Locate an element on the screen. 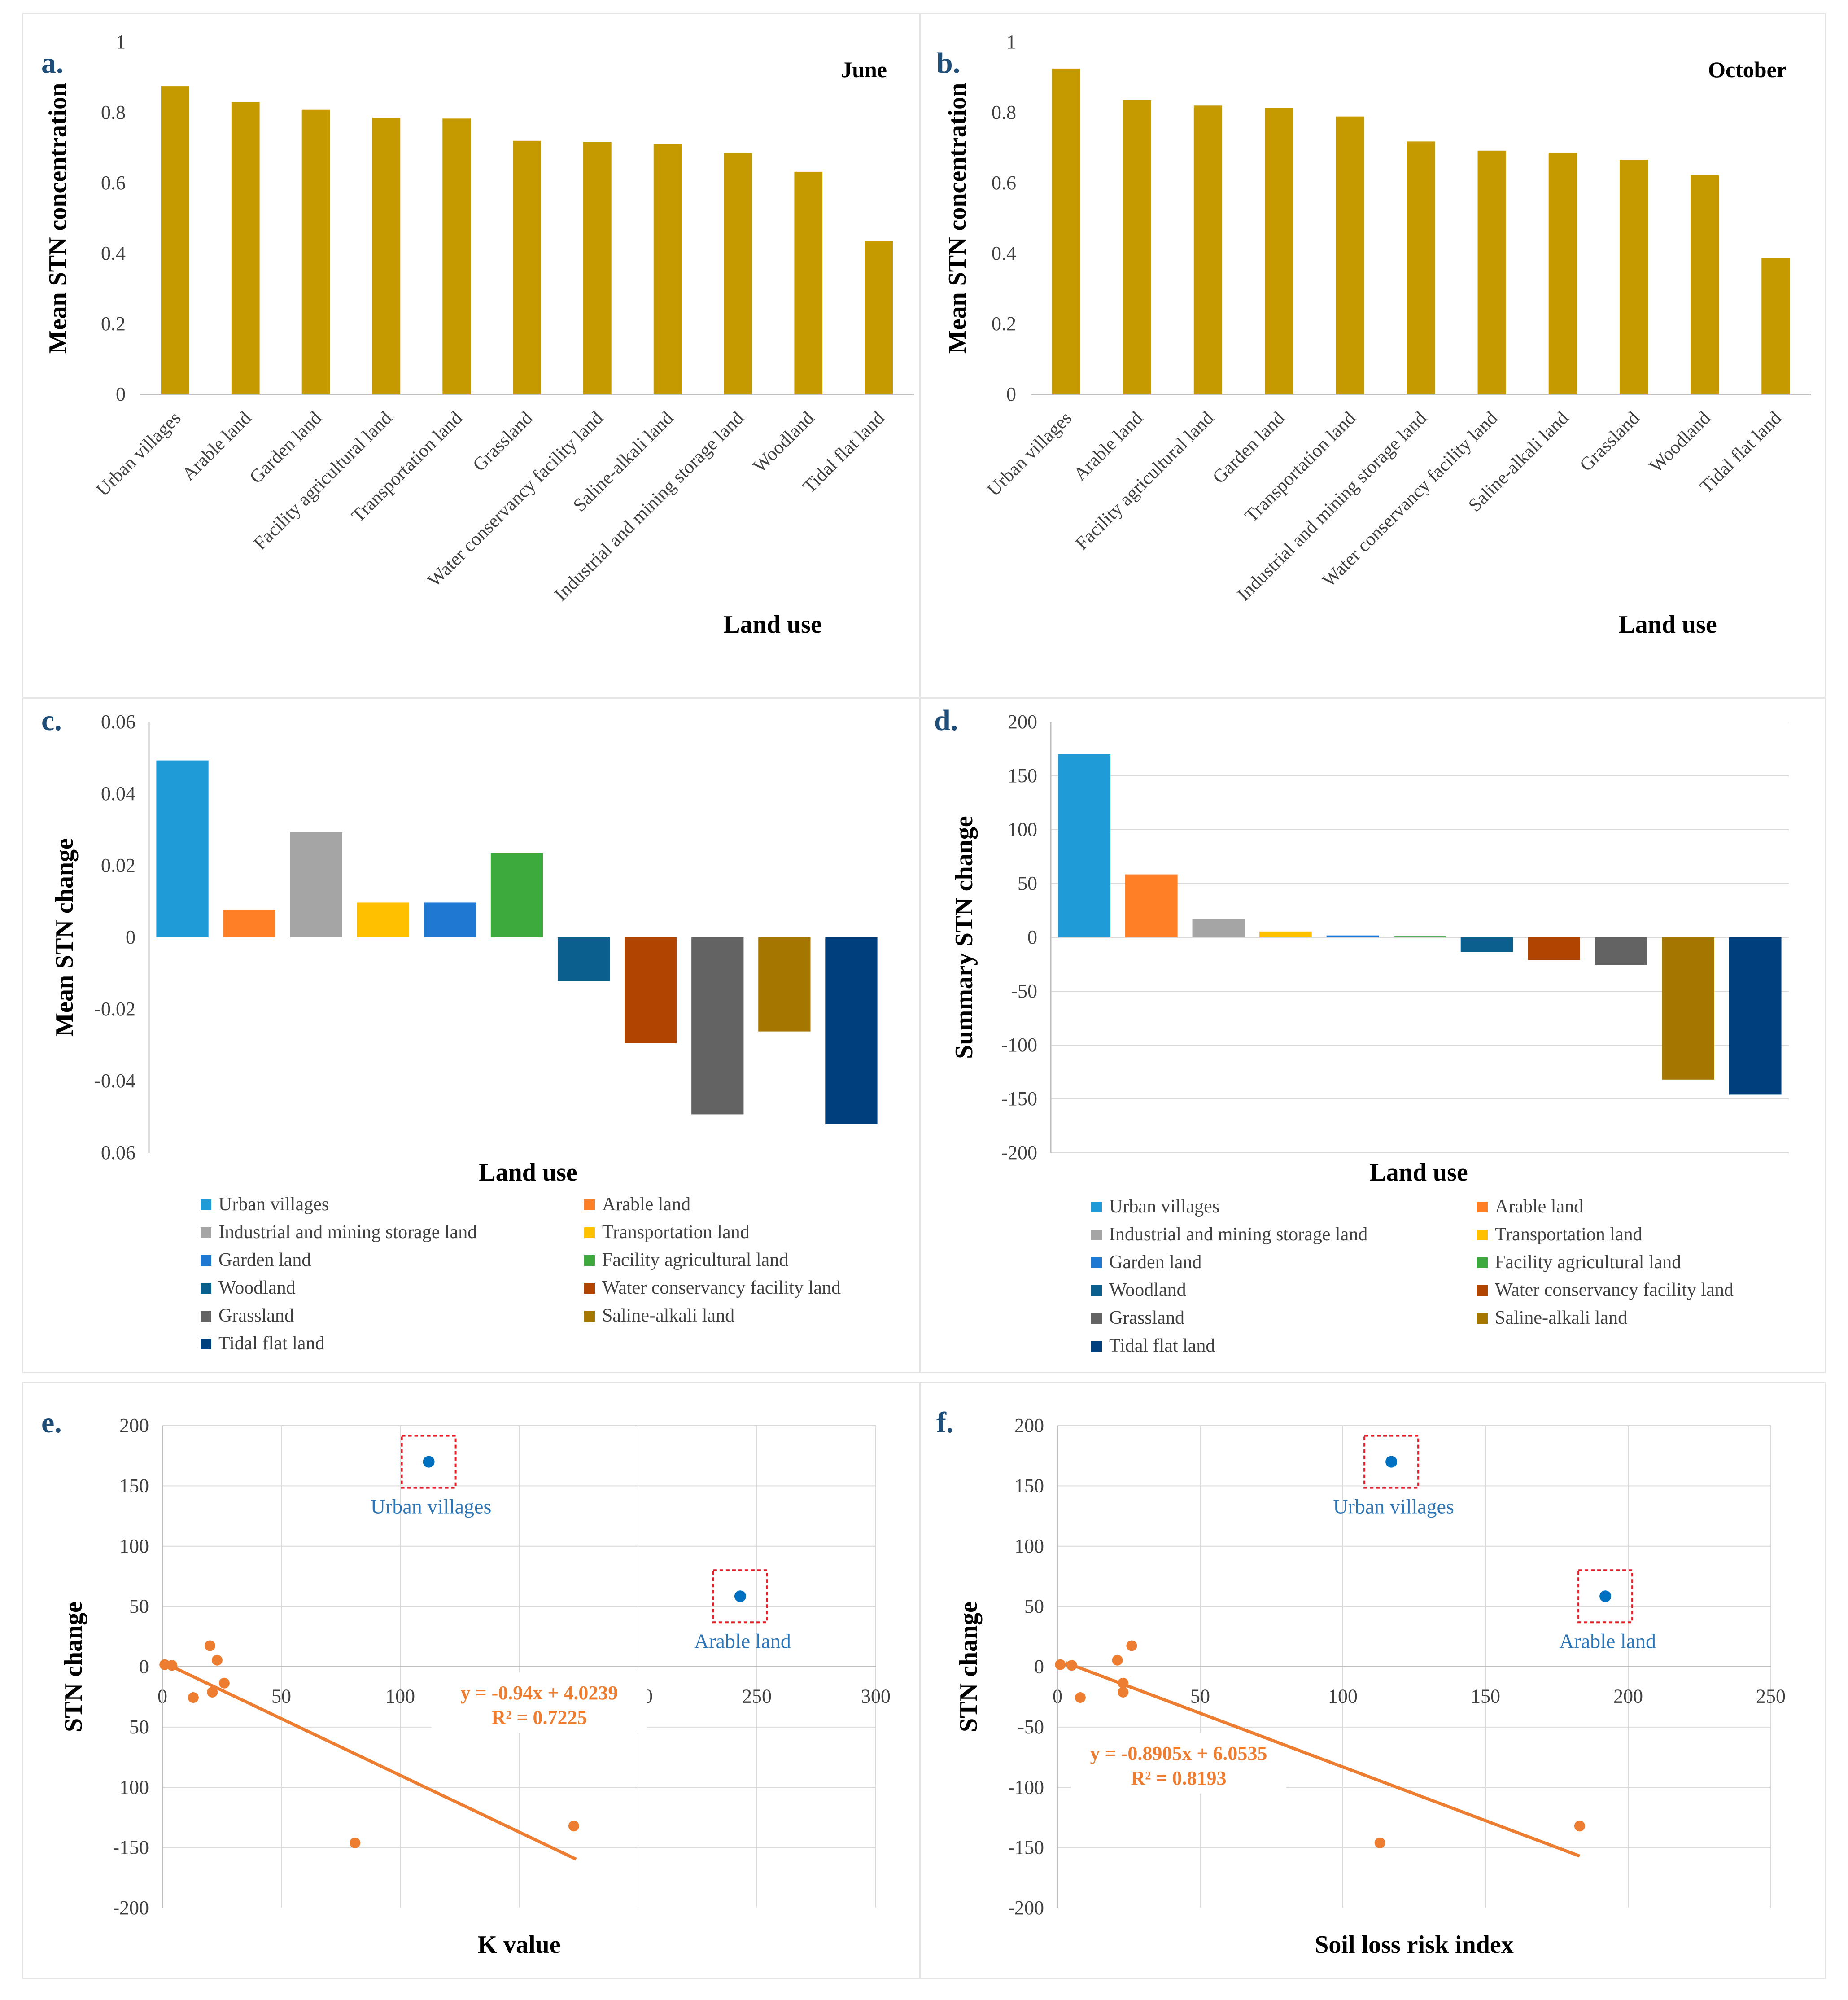 Image resolution: width=1848 pixels, height=2000 pixels. y-tick-label: -0.02 is located at coordinates (115, 1009).